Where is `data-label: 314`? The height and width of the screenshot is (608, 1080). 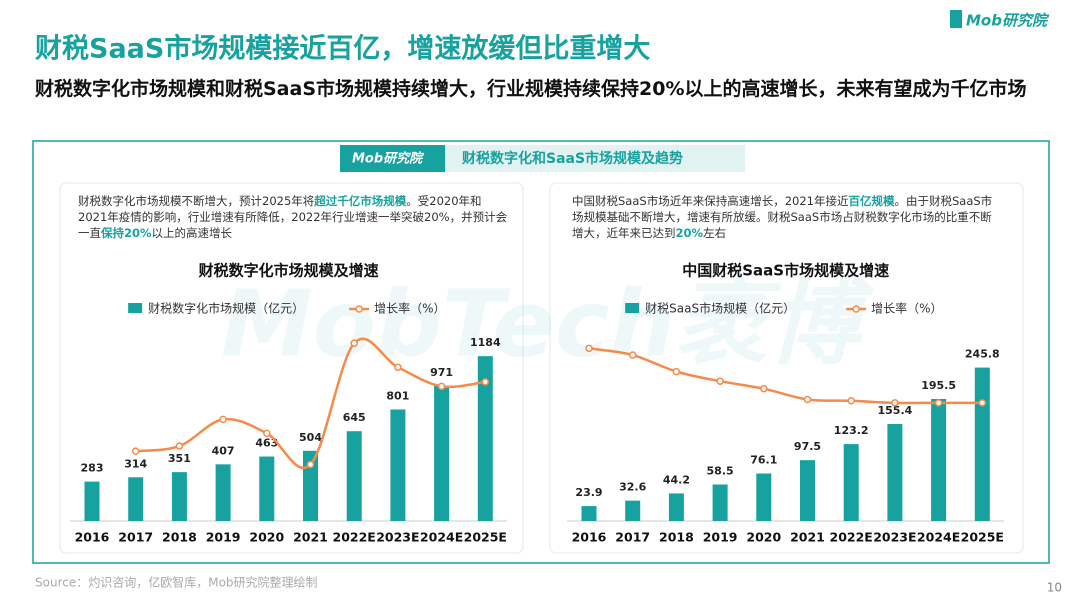 data-label: 314 is located at coordinates (135, 463).